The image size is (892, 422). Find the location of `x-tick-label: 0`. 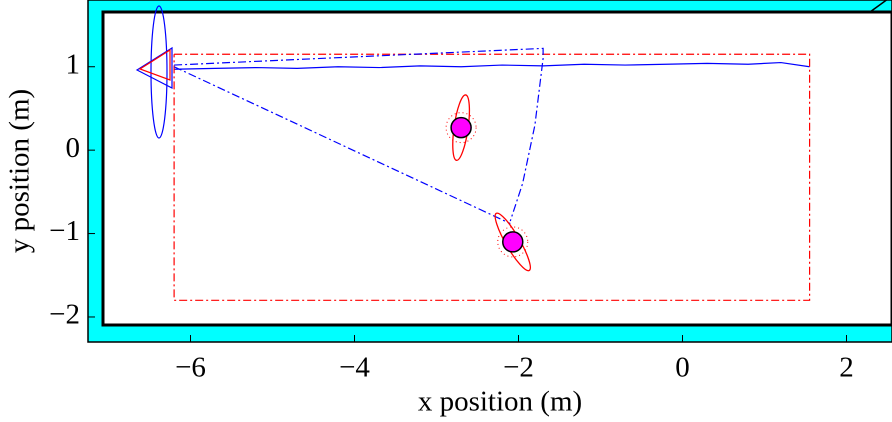

x-tick-label: 0 is located at coordinates (682, 368).